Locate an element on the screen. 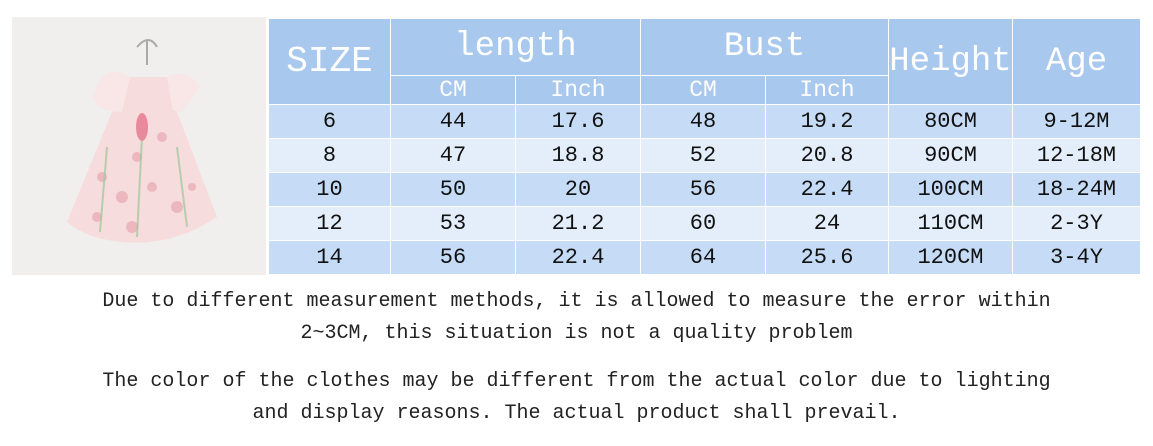 This screenshot has height=446, width=1153. table-cell: 64 is located at coordinates (703, 257).